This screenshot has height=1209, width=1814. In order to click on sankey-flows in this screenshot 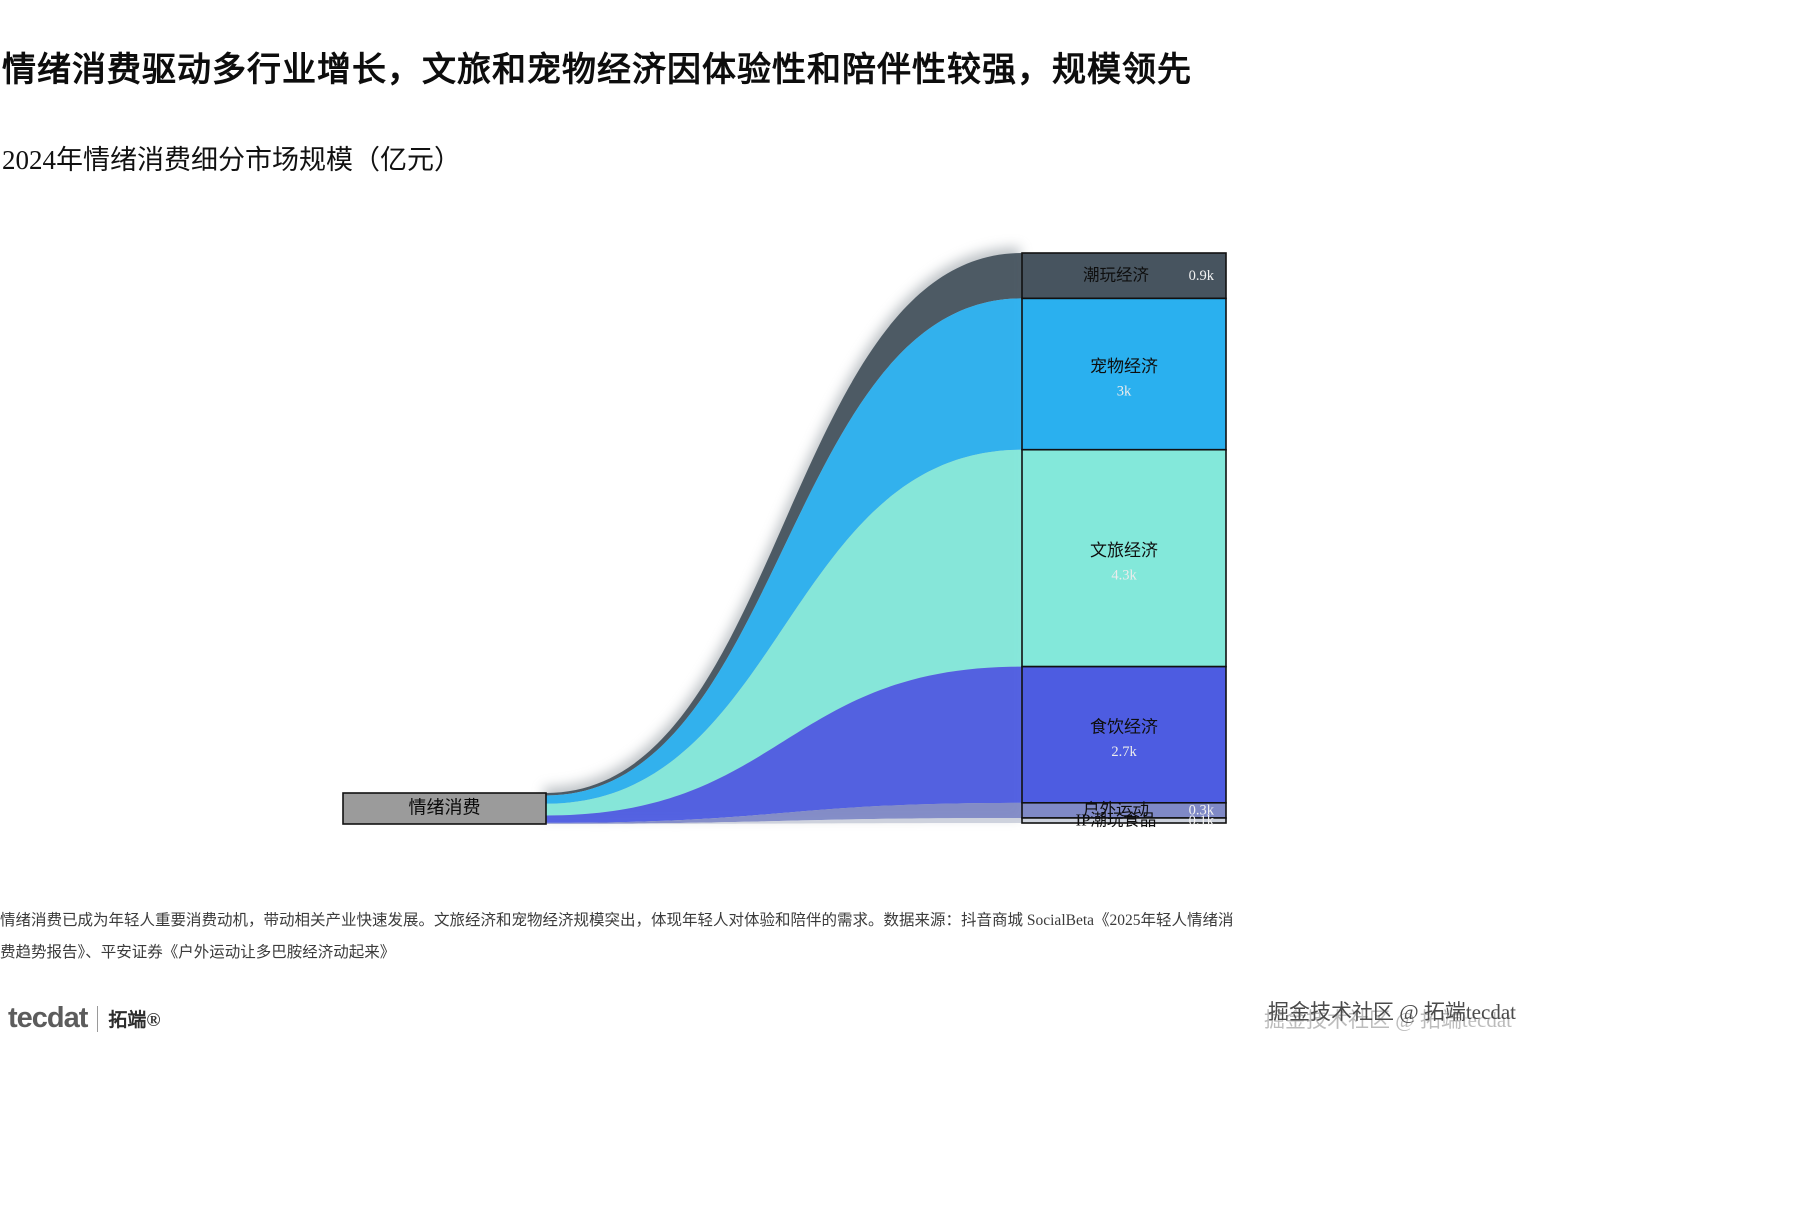, I will do `click(784, 538)`.